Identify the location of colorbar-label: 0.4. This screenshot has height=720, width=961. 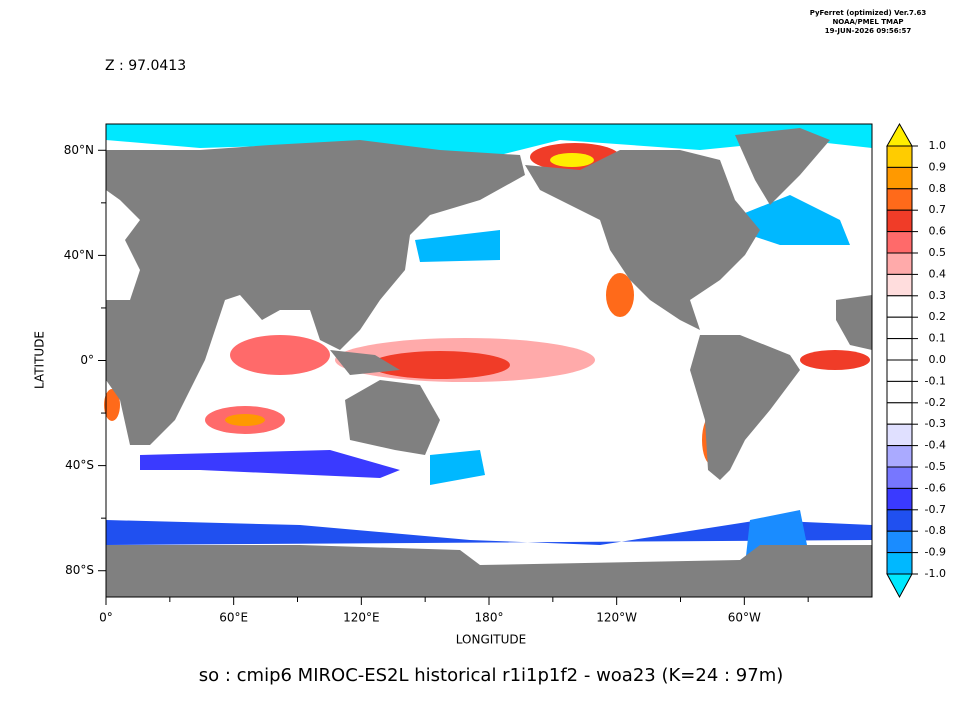
(938, 273).